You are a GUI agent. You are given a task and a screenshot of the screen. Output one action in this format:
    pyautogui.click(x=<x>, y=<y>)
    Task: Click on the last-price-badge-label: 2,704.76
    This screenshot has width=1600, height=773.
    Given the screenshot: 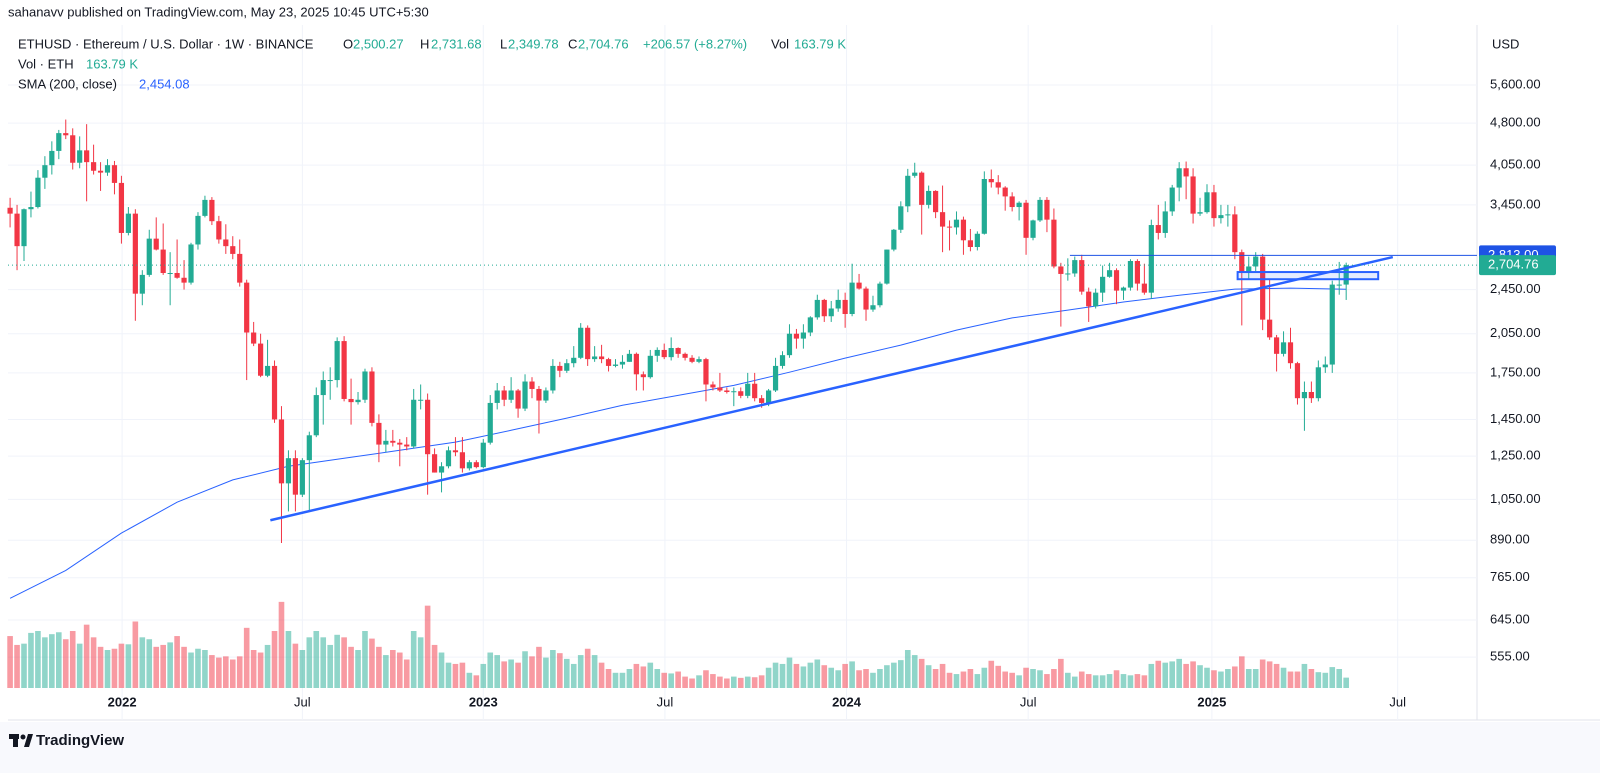 What is the action you would take?
    pyautogui.click(x=1513, y=264)
    